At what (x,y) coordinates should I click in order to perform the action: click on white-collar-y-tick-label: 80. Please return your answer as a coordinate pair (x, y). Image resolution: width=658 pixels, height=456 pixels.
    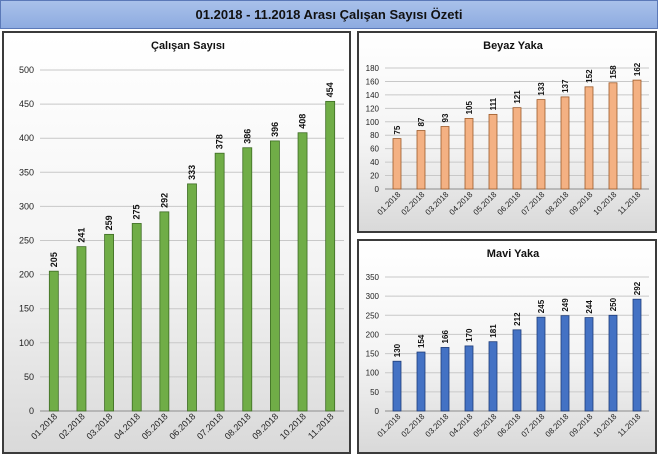
    Looking at the image, I should click on (374, 135).